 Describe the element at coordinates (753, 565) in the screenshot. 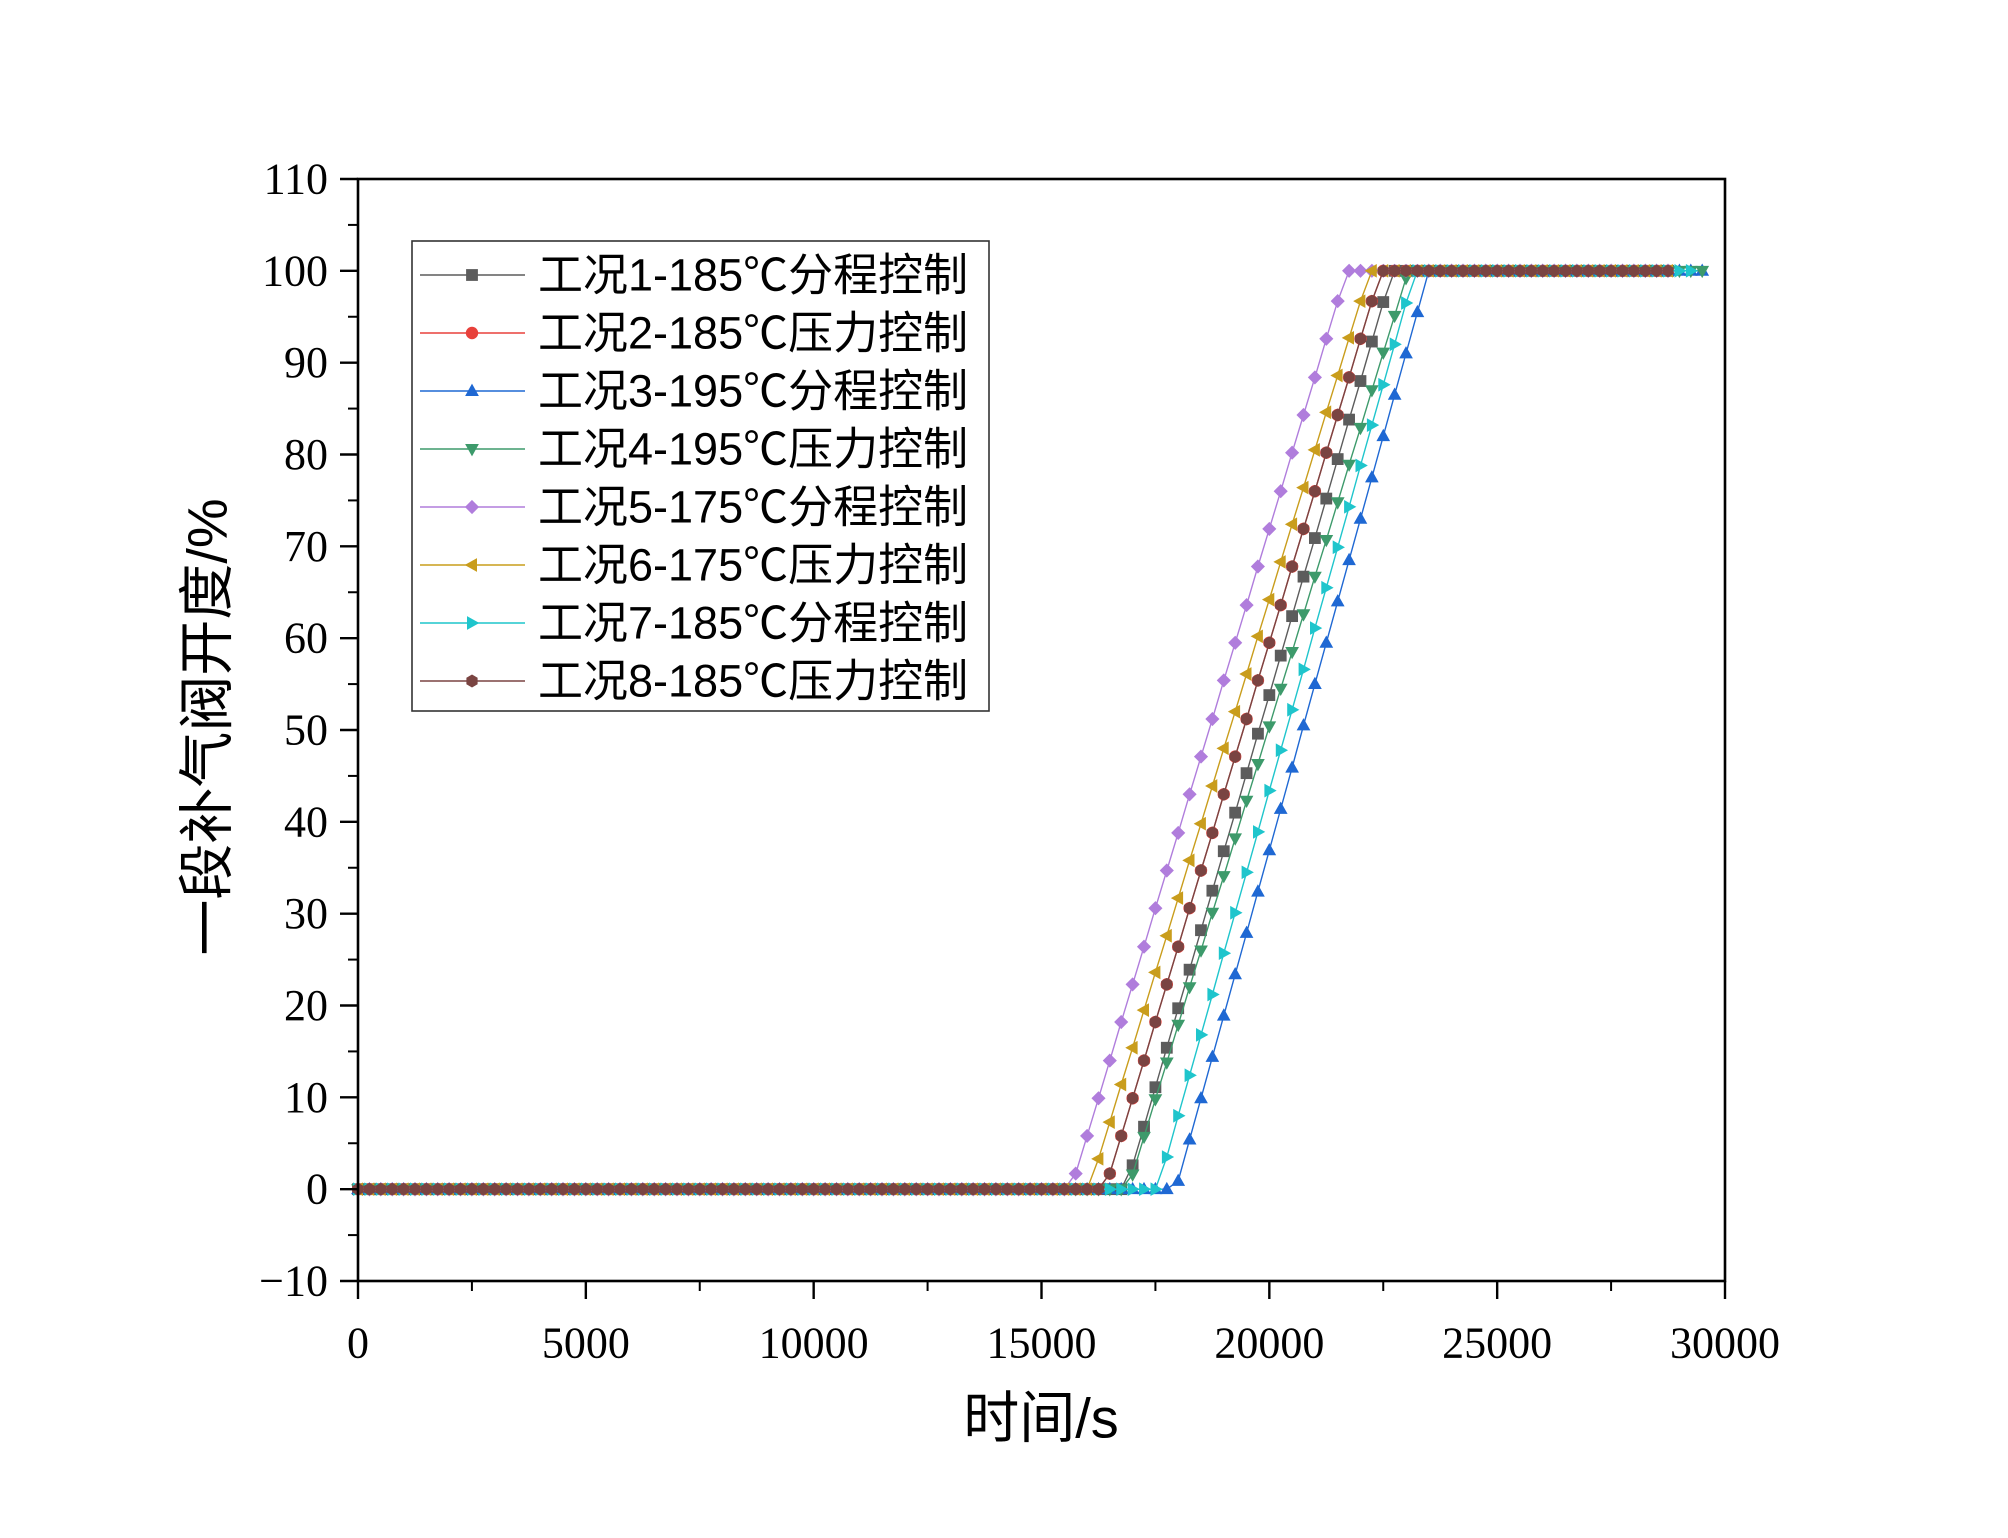

I see `legend-label: 工况6-175℃压力控制` at that location.